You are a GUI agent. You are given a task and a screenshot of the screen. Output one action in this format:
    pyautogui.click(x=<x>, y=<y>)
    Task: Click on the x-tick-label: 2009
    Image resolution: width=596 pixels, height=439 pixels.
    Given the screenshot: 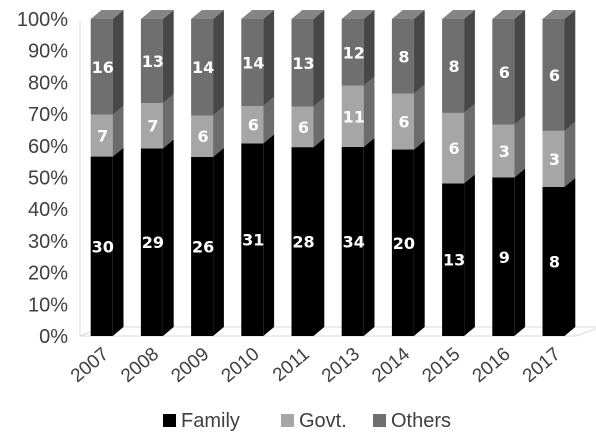 What is the action you would take?
    pyautogui.click(x=190, y=365)
    